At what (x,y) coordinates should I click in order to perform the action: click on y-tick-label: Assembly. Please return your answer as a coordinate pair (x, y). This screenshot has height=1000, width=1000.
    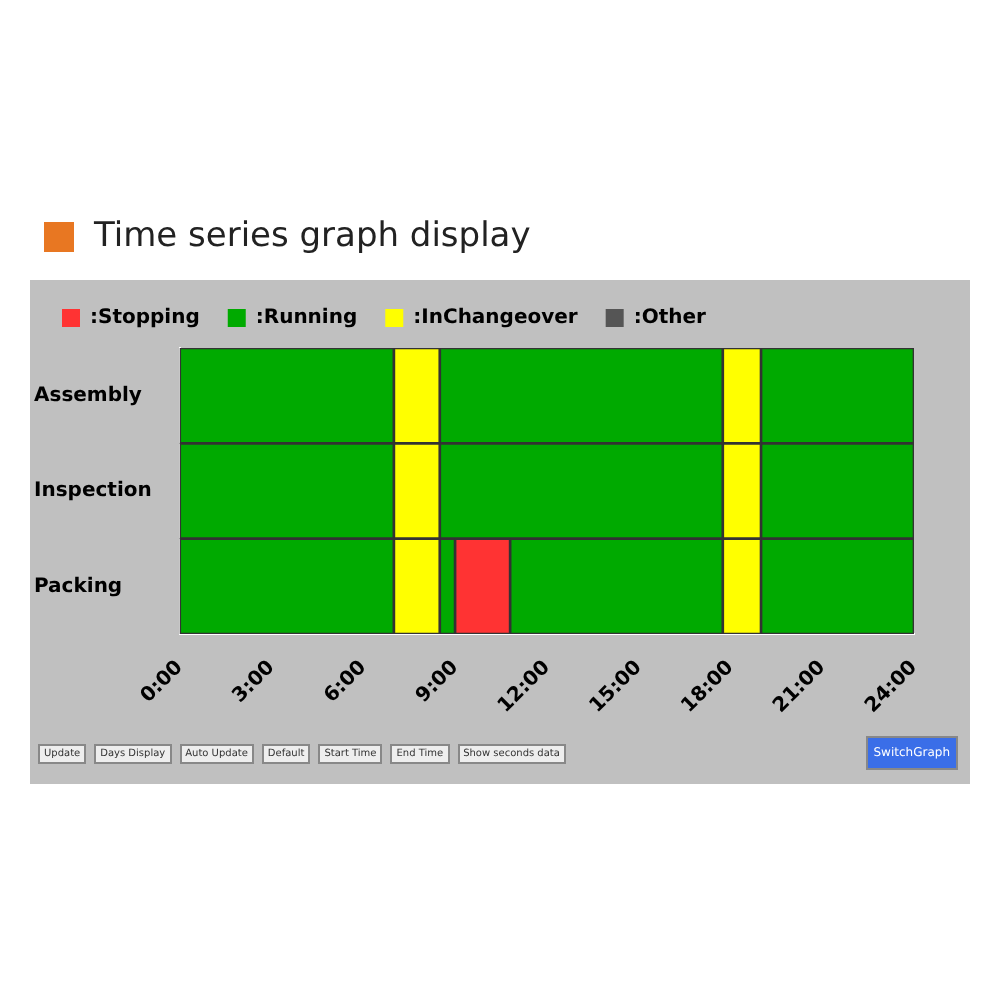
    Looking at the image, I should click on (88, 395).